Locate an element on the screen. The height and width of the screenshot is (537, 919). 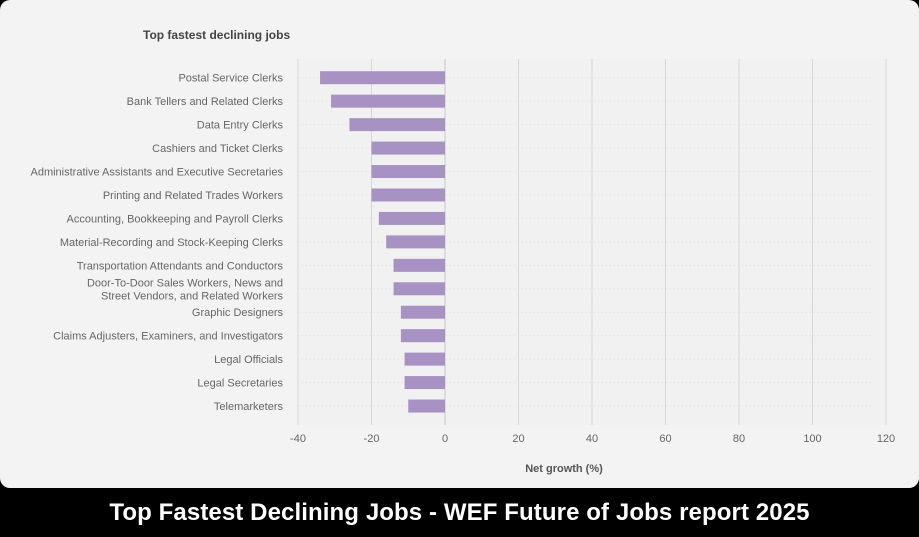
category-label-line: Telemarketers is located at coordinates (249, 407).